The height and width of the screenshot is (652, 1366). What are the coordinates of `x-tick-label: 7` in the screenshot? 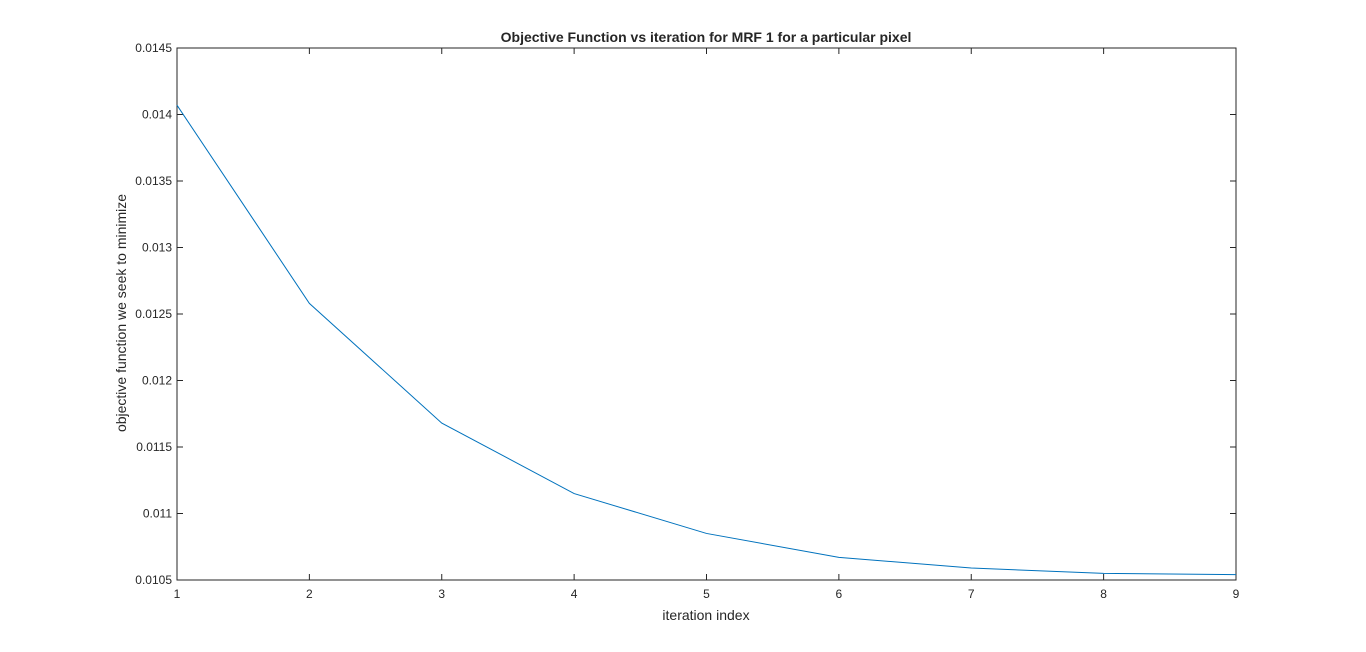 It's located at (971, 594).